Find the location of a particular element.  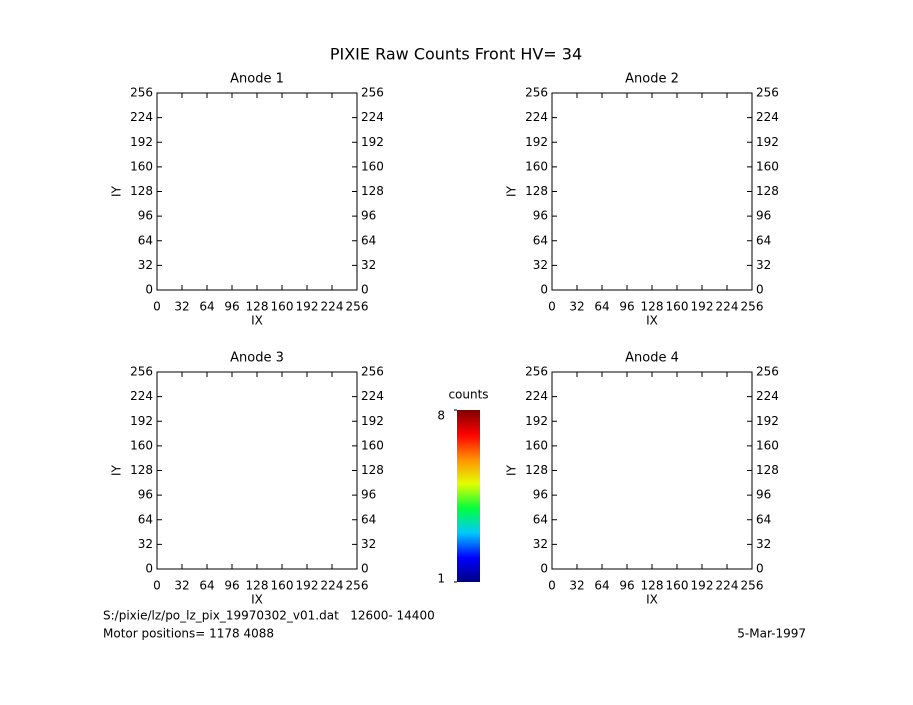

panel-title: Anode 4 is located at coordinates (652, 358).